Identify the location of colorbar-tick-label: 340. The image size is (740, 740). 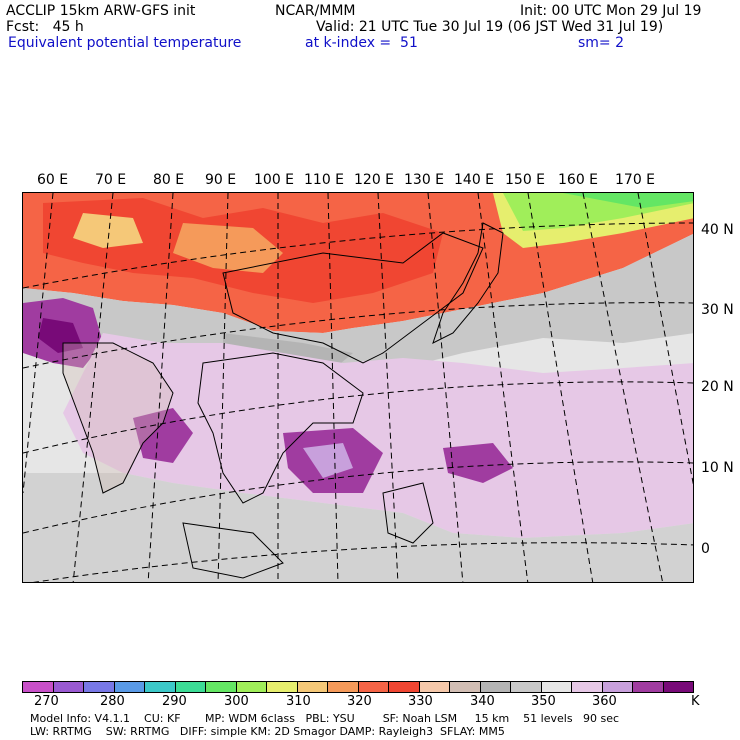
(482, 701).